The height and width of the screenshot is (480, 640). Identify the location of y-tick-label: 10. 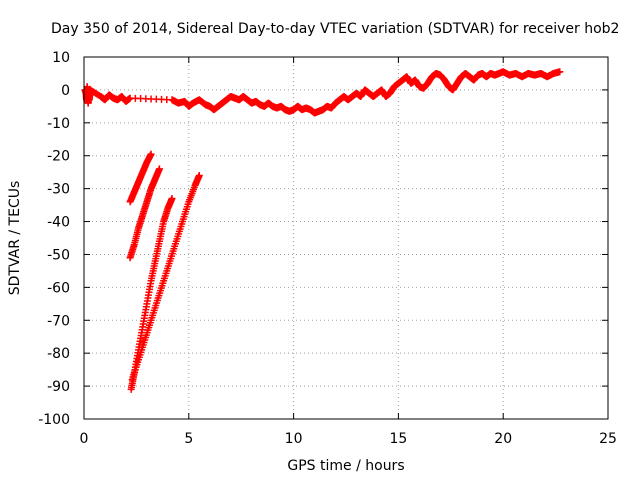
(61, 58).